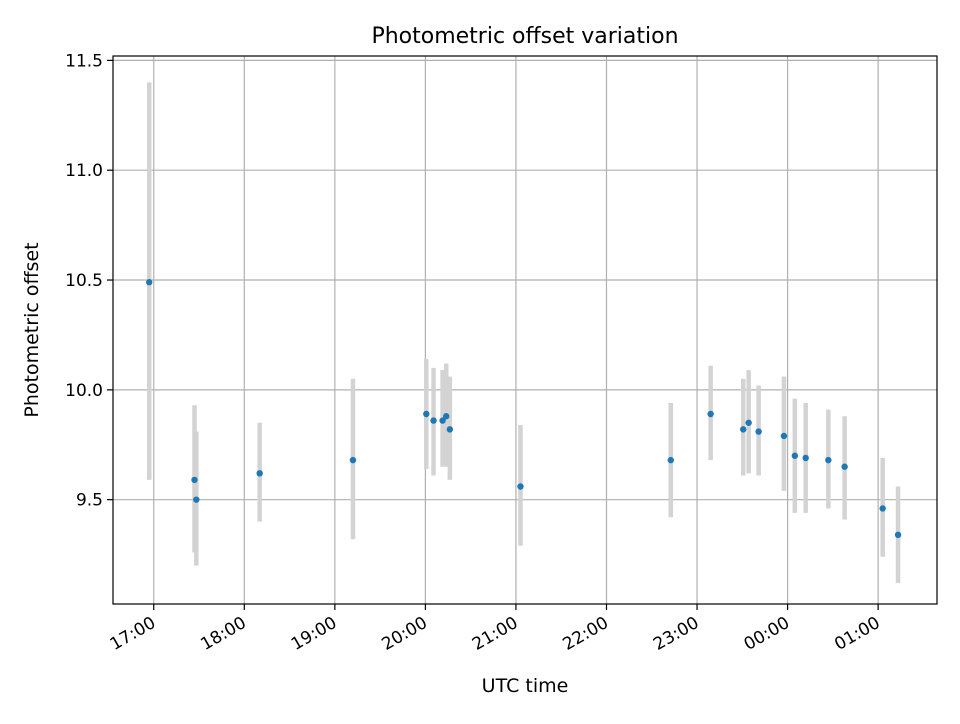 The image size is (960, 724). What do you see at coordinates (84, 391) in the screenshot?
I see `y-tick-label: 10.0` at bounding box center [84, 391].